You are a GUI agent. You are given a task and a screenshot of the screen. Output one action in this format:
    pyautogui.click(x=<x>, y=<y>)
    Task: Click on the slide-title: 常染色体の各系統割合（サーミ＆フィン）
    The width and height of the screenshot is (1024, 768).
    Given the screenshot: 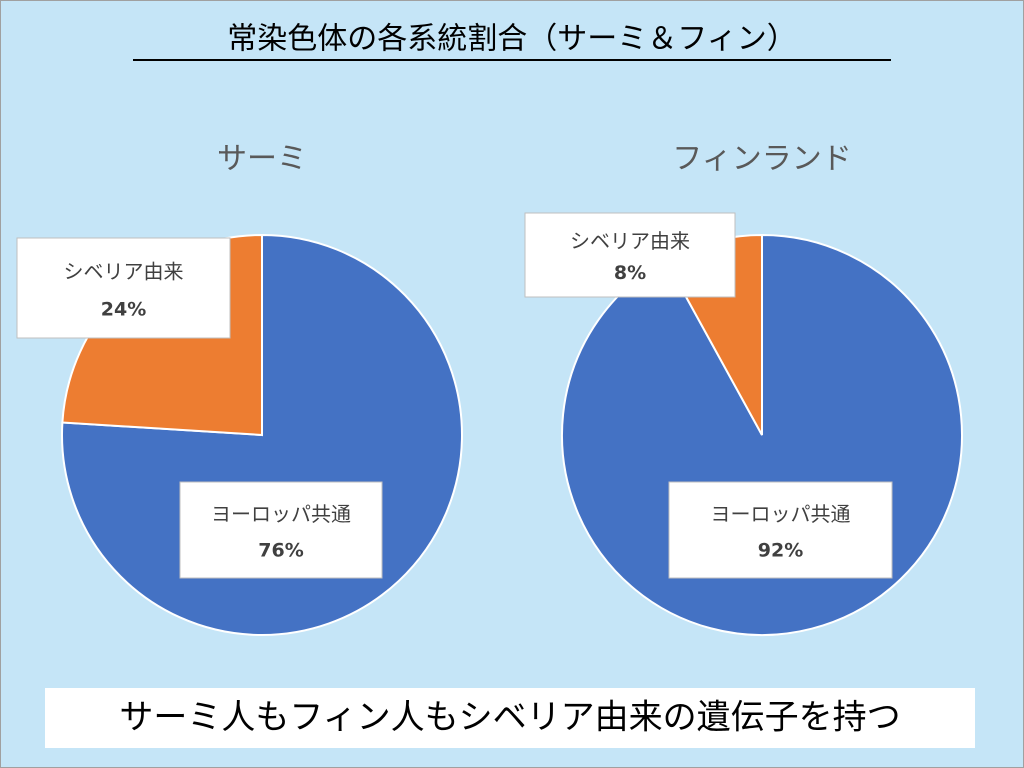 What is the action you would take?
    pyautogui.click(x=511, y=39)
    